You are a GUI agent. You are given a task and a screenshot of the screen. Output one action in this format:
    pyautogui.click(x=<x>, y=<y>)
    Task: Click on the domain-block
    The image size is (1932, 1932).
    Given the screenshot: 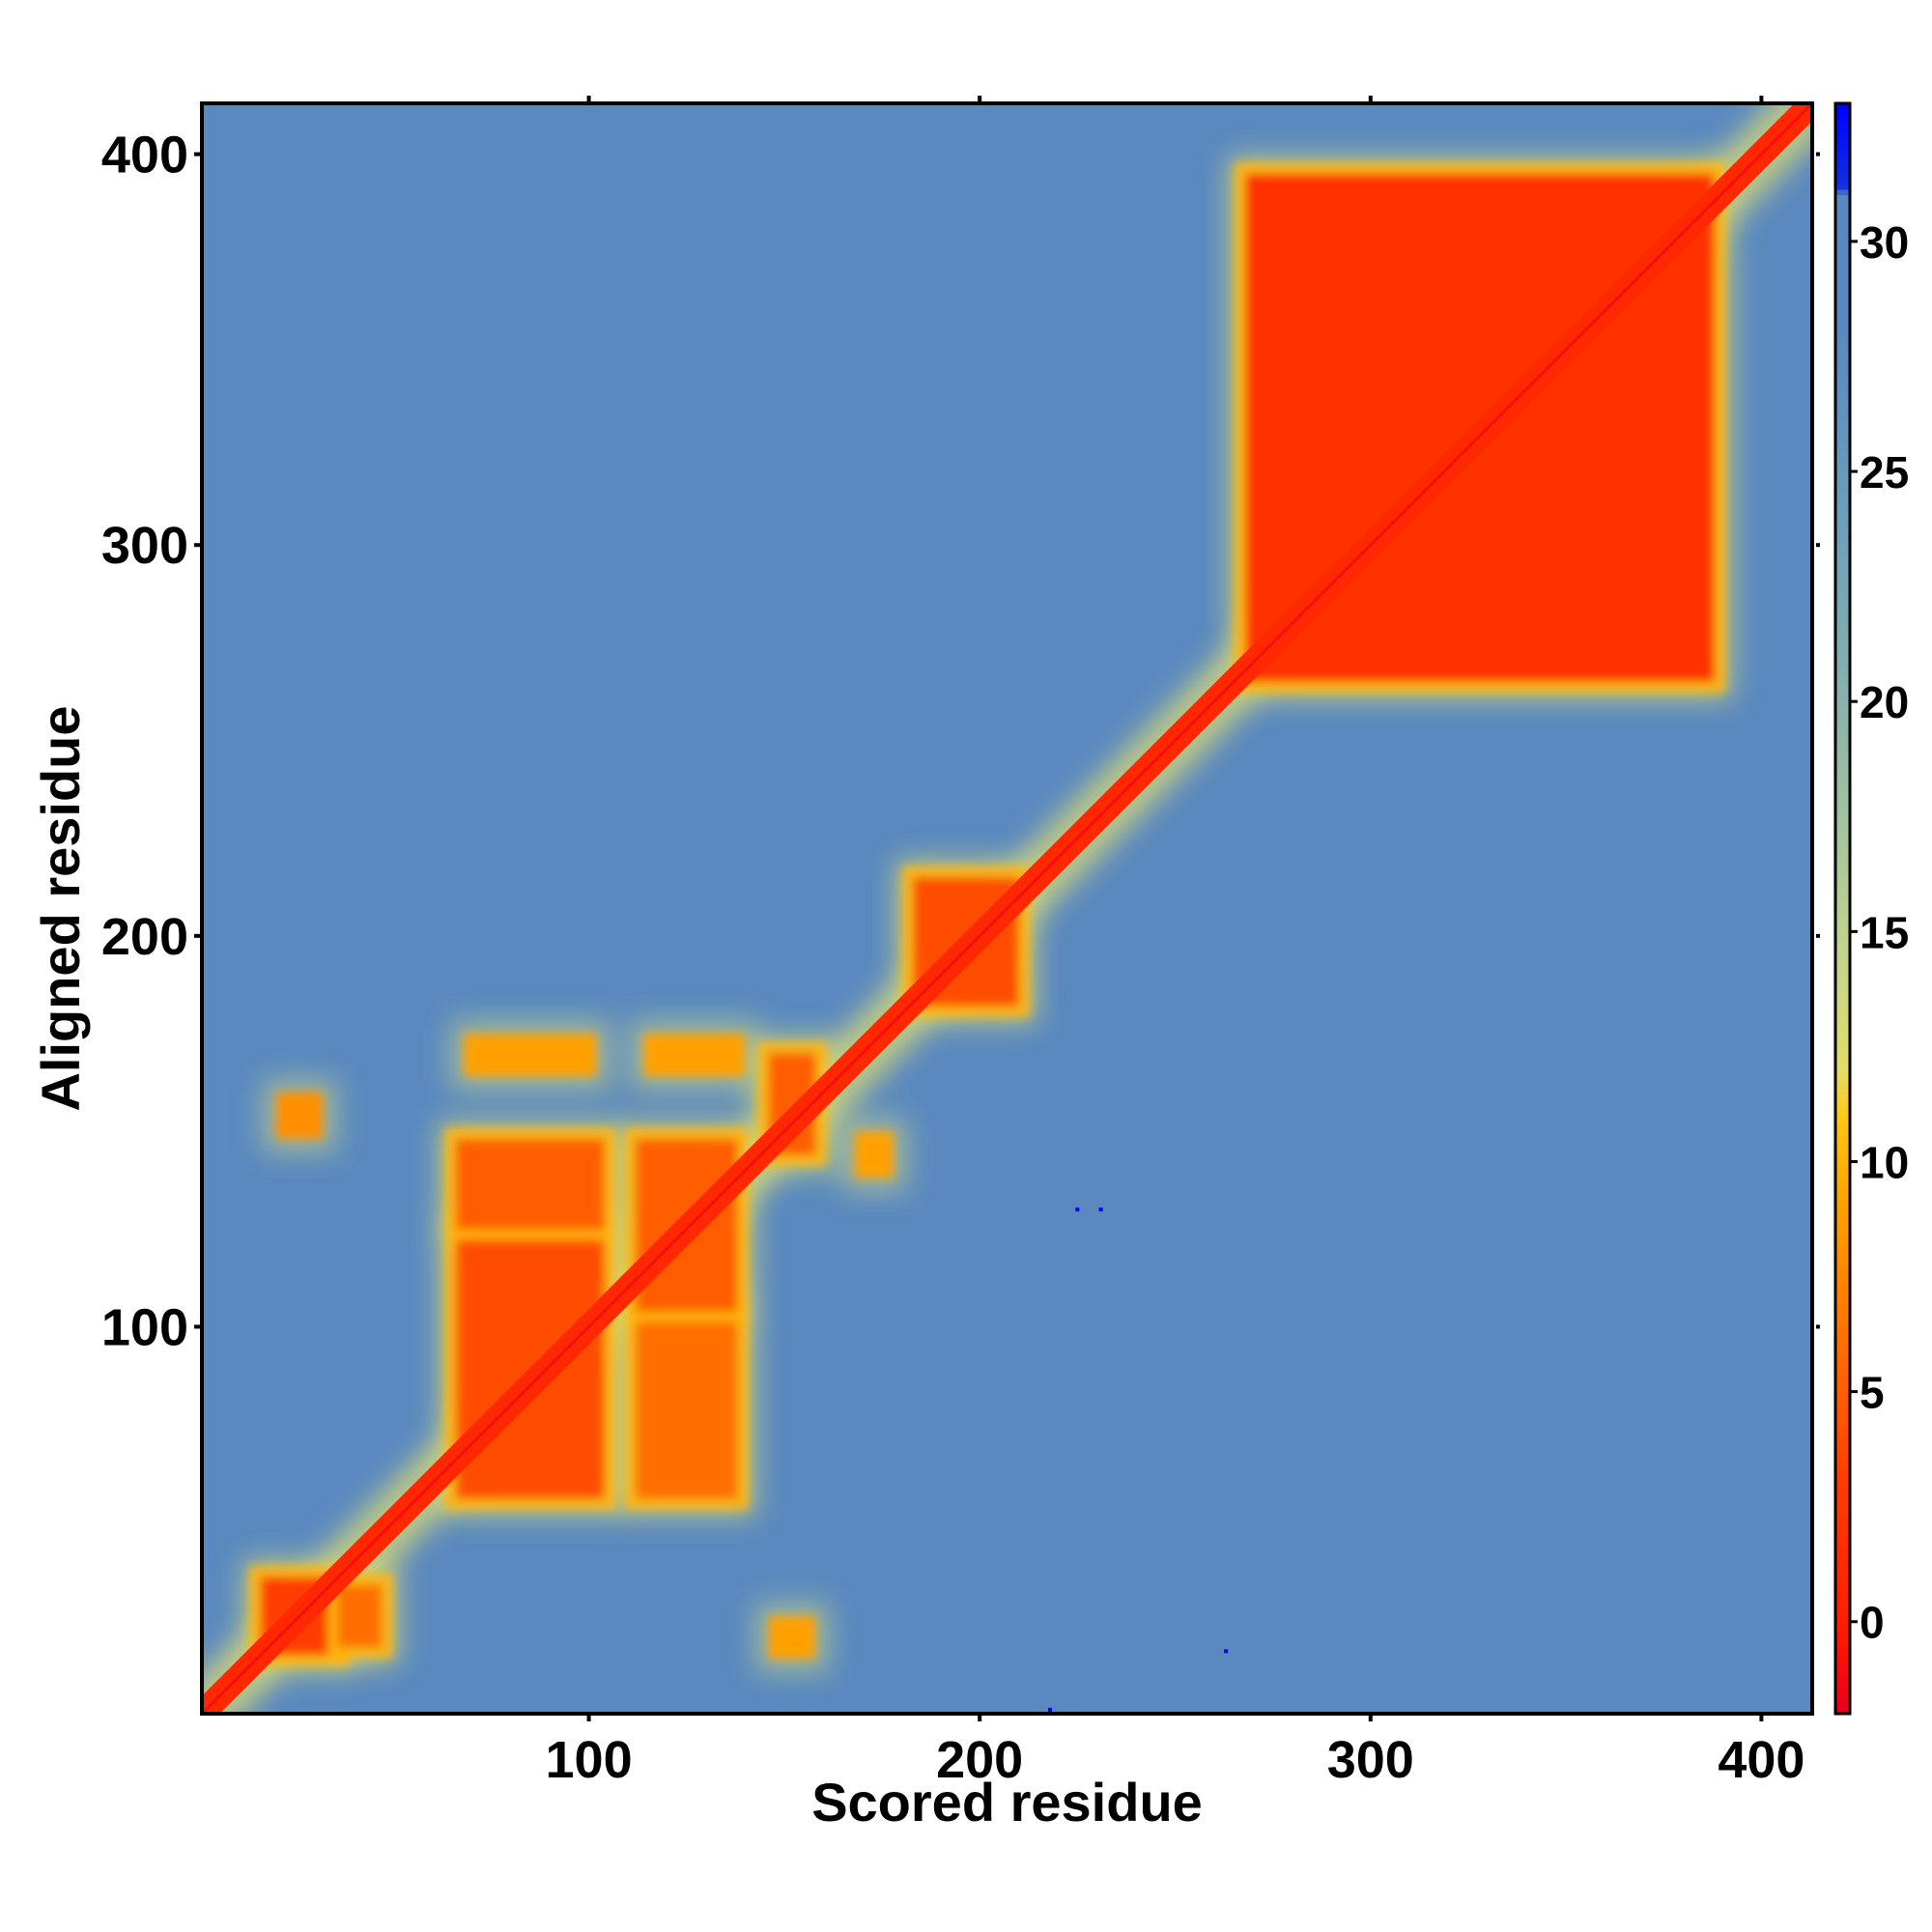 What is the action you would take?
    pyautogui.click(x=360, y=1616)
    